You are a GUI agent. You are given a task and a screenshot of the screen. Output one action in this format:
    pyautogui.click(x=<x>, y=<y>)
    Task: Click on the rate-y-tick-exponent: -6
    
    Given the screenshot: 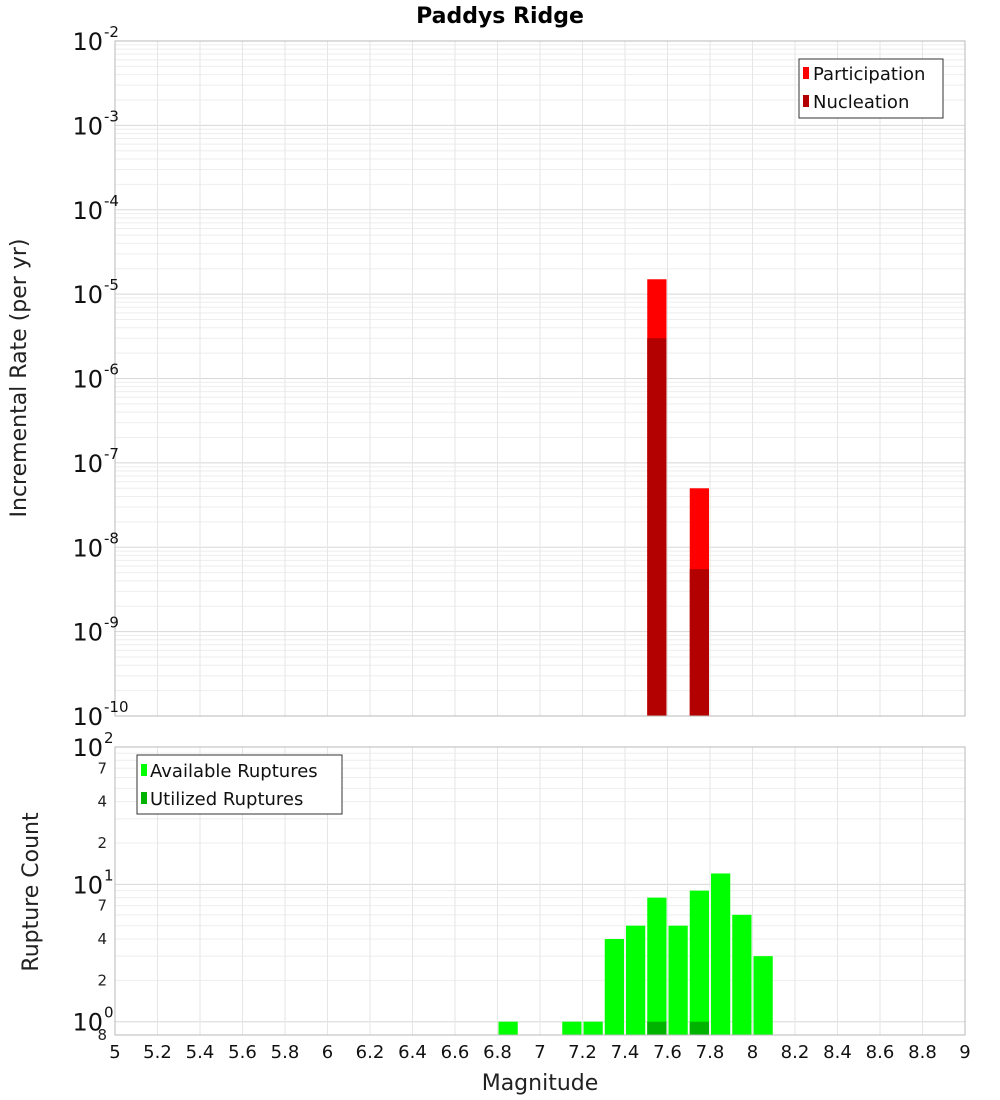 What is the action you would take?
    pyautogui.click(x=111, y=370)
    